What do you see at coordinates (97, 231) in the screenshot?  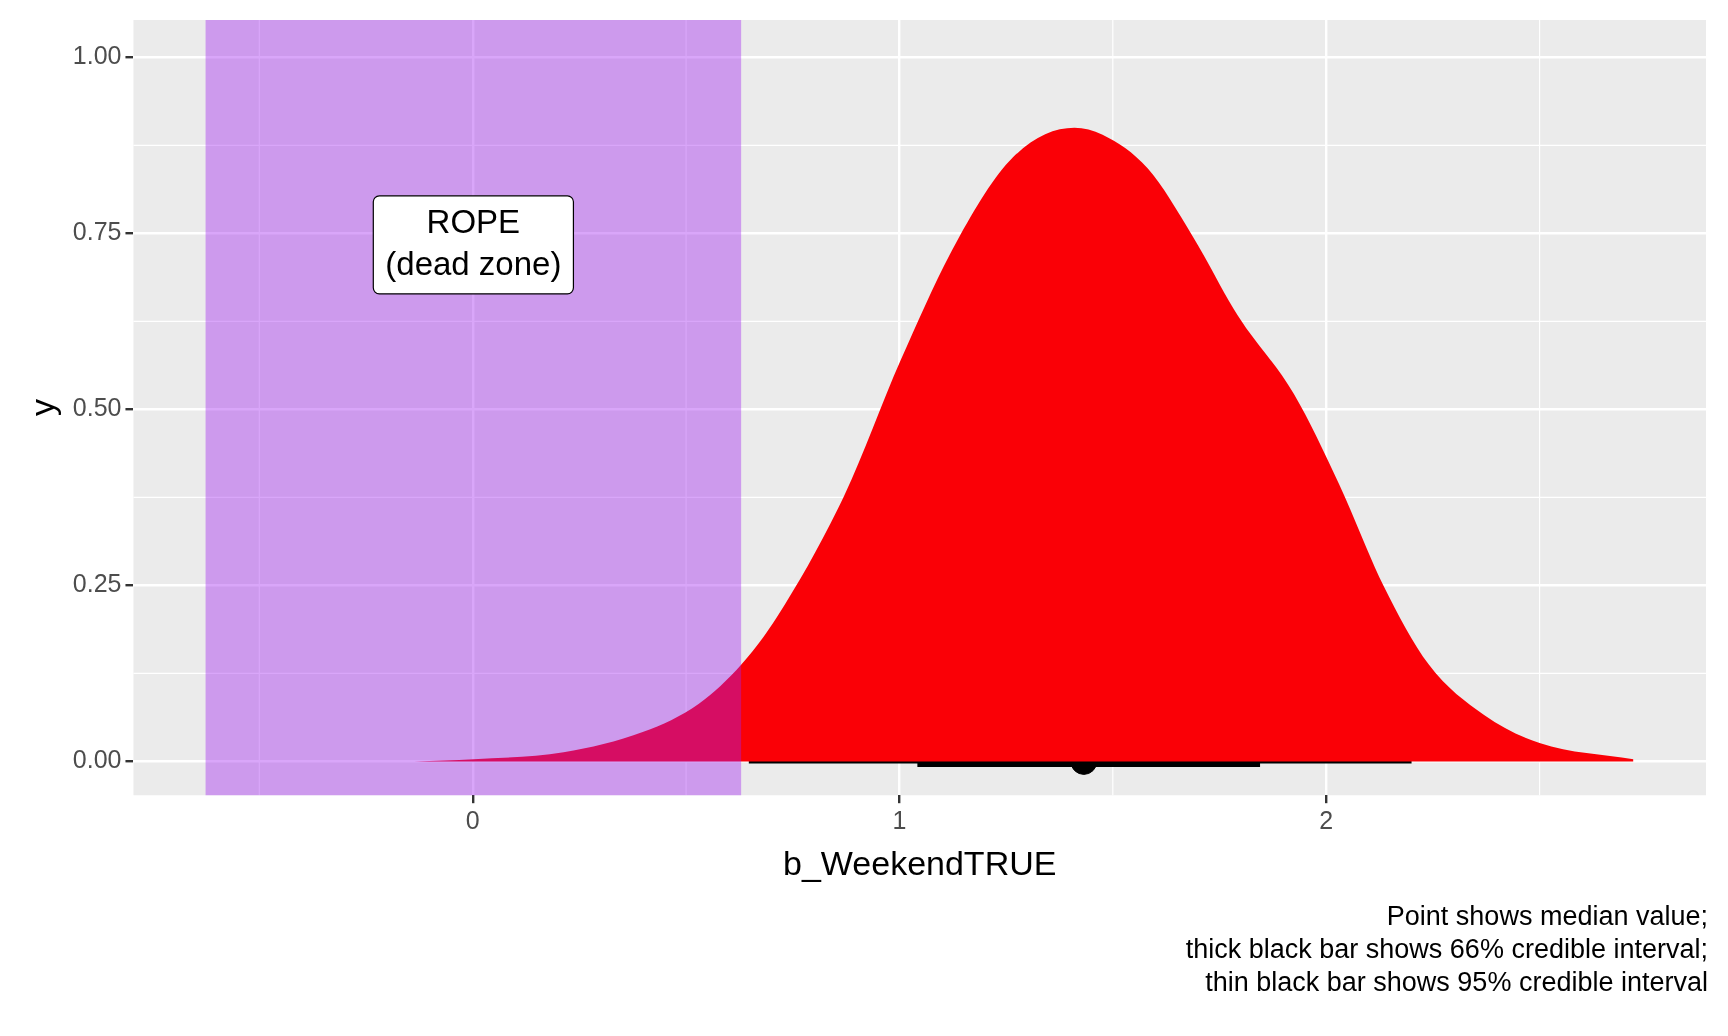 I see `y-tick-label: 0.75` at bounding box center [97, 231].